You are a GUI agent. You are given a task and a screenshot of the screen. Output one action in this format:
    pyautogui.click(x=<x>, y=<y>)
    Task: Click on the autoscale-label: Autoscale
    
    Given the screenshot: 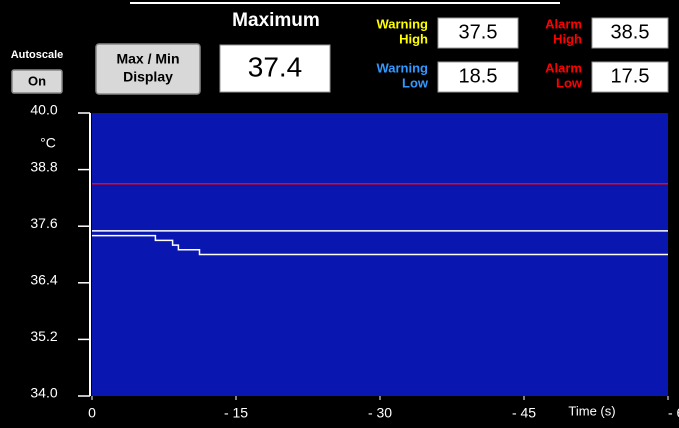 What is the action you would take?
    pyautogui.click(x=37, y=55)
    